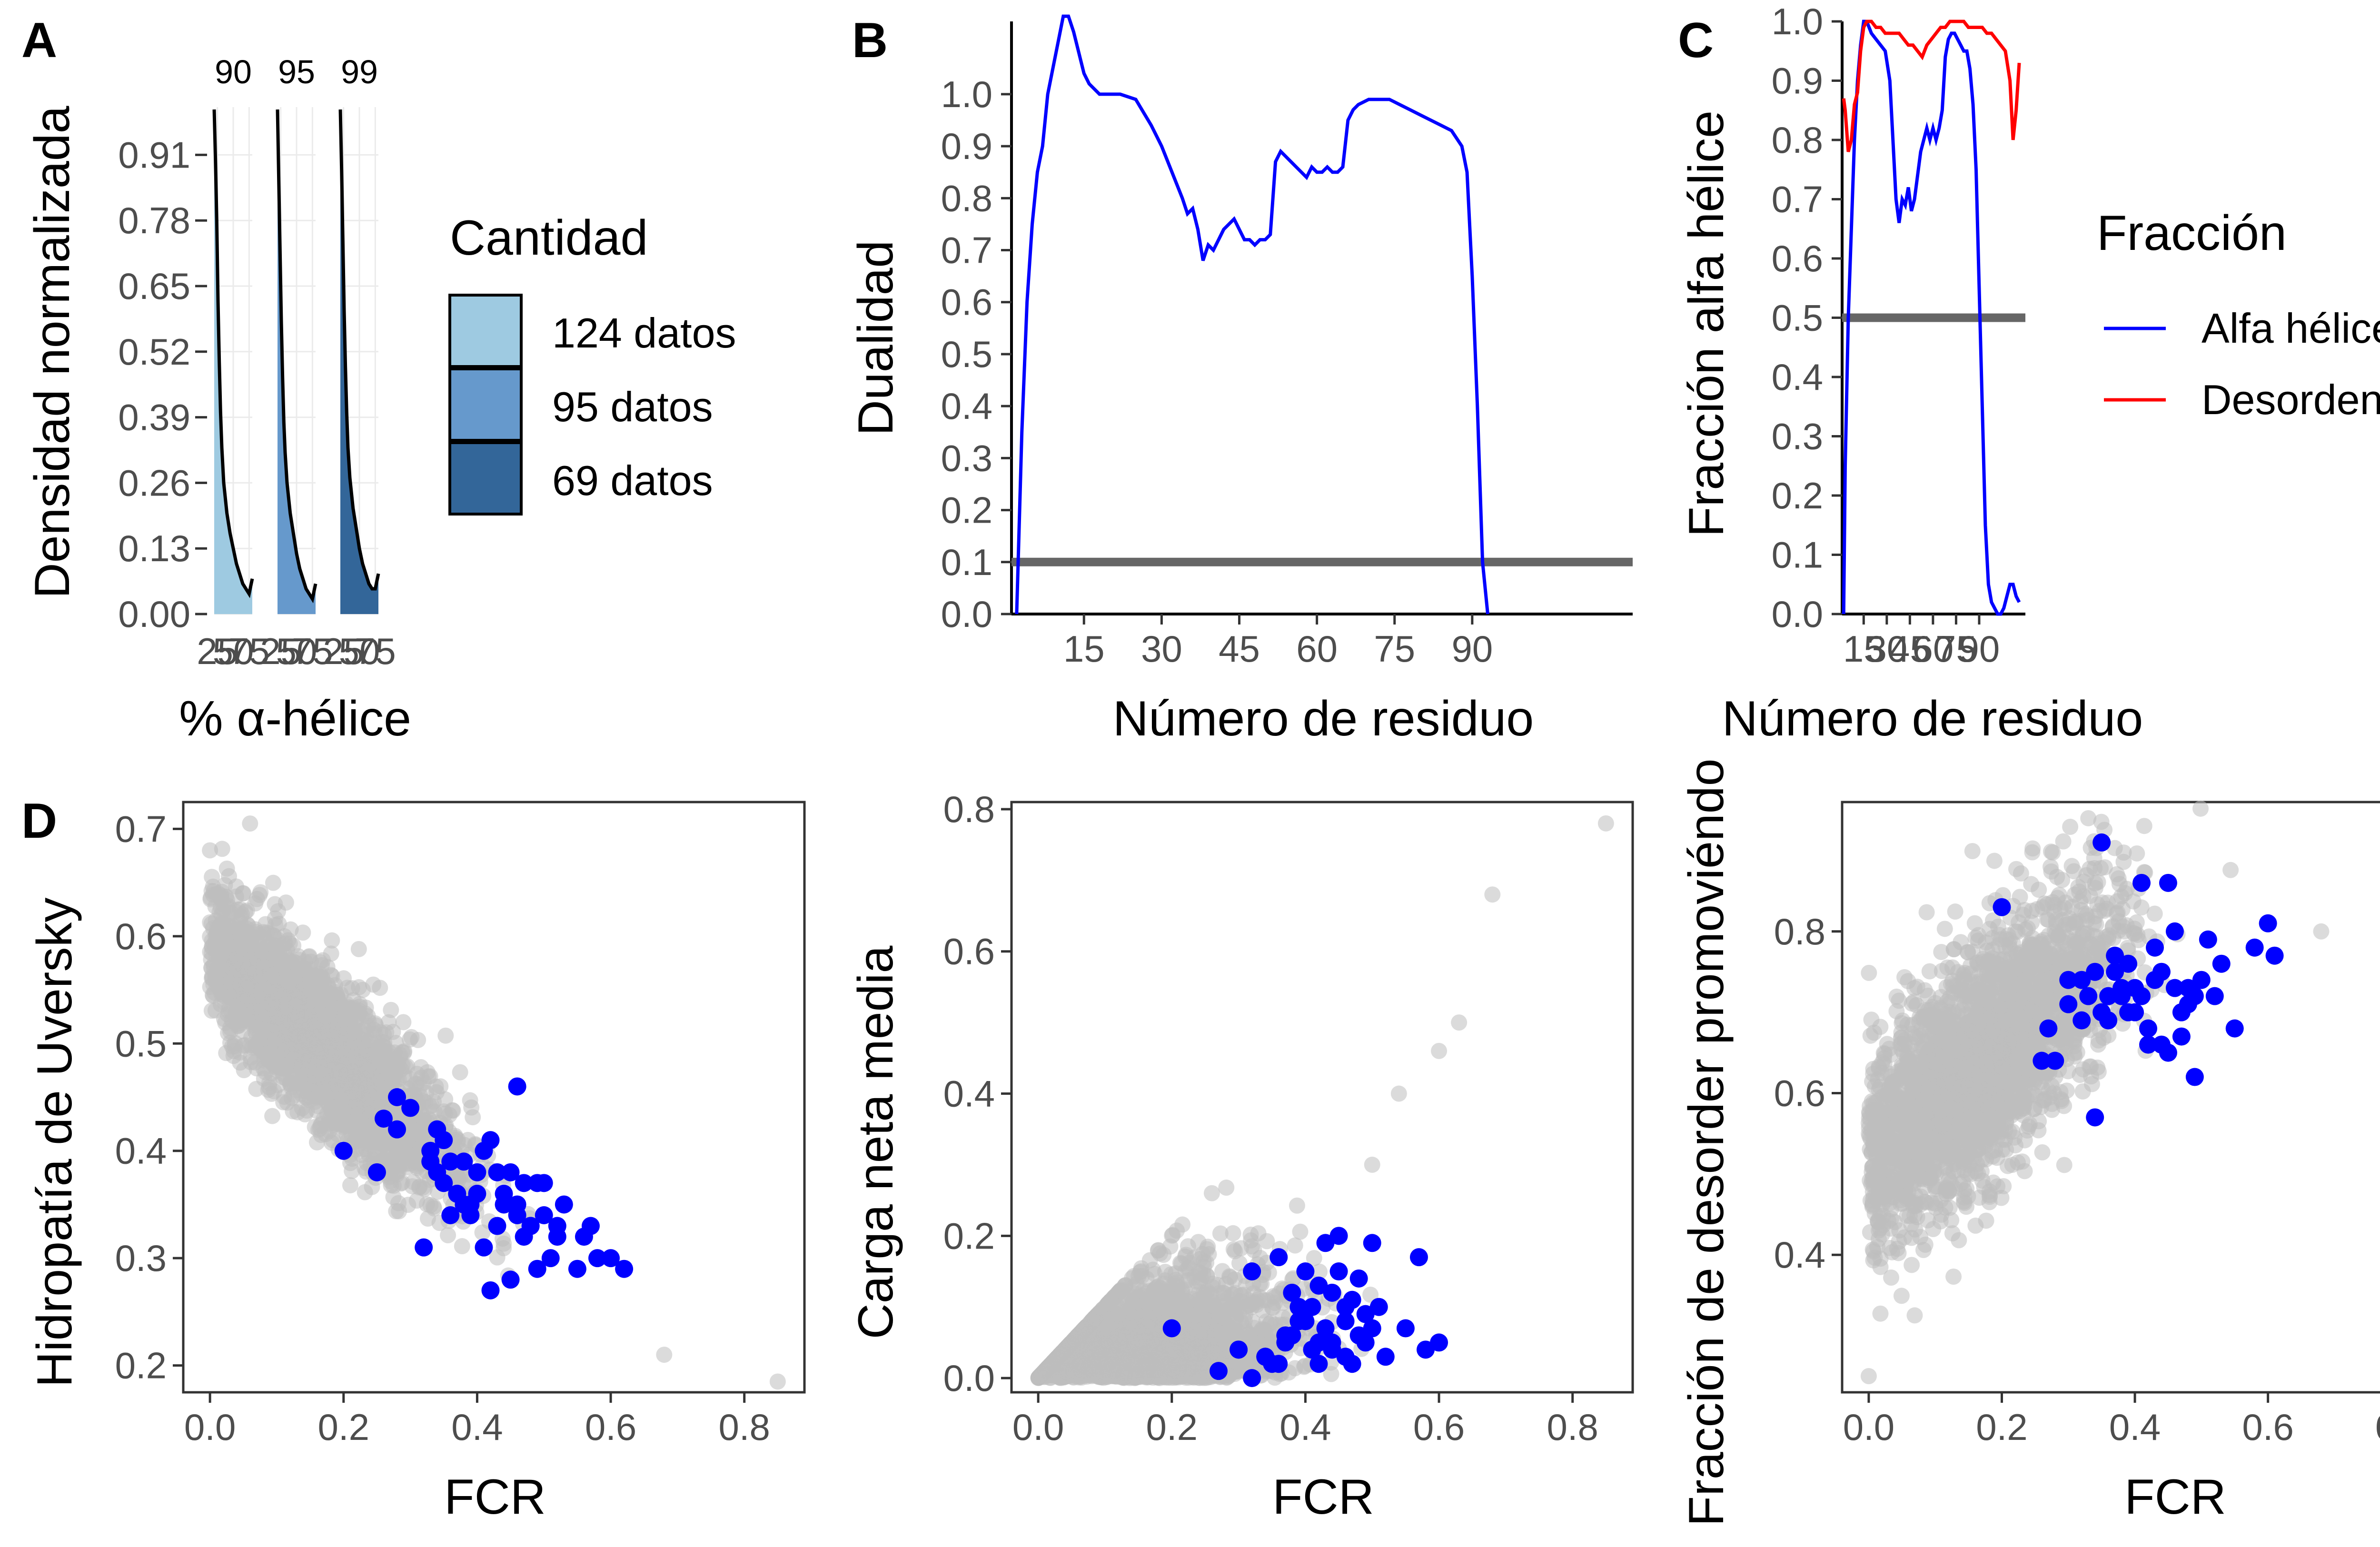 Image resolution: width=2380 pixels, height=1547 pixels. I want to click on panel-d-tag: D, so click(39, 821).